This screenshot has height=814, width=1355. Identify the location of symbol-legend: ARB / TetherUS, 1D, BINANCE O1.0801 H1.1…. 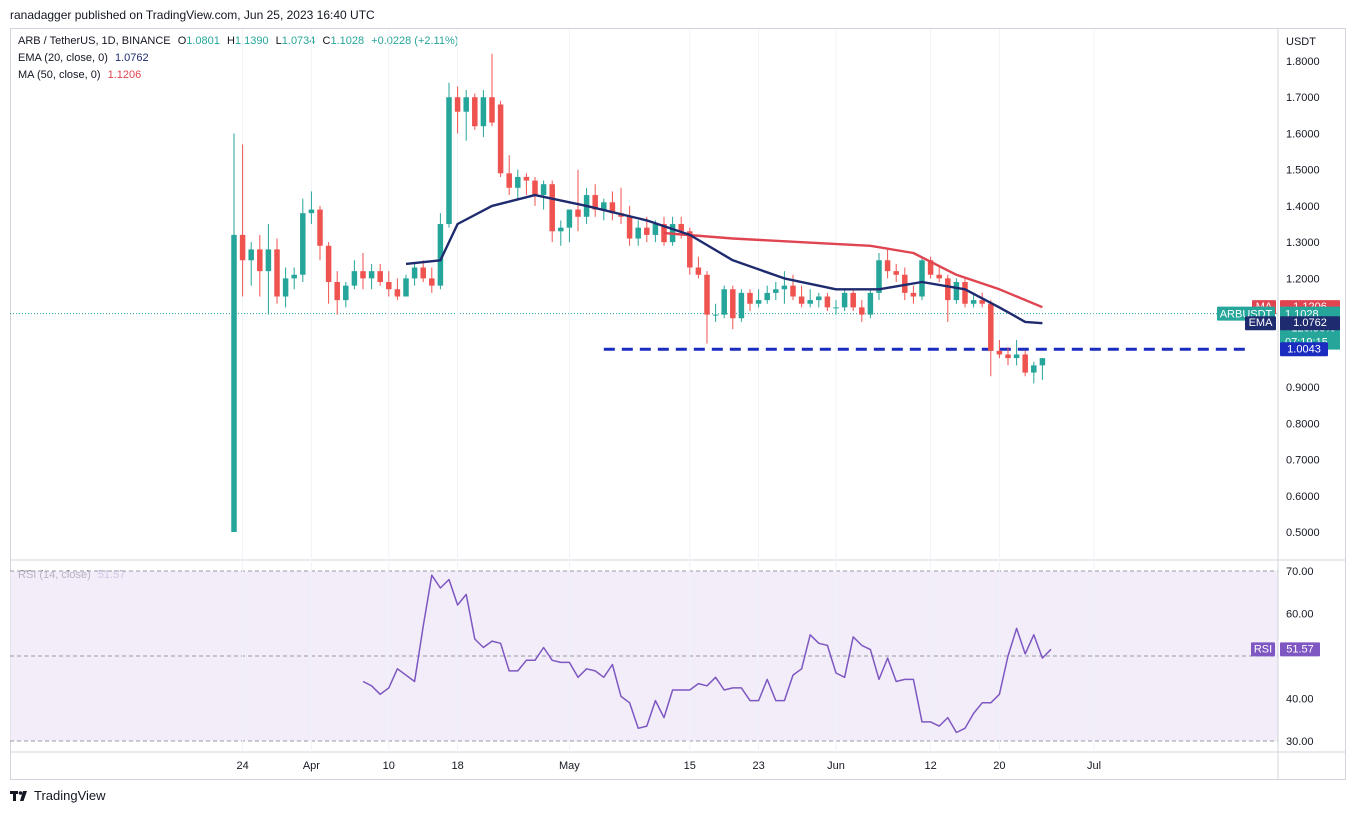
(240, 41).